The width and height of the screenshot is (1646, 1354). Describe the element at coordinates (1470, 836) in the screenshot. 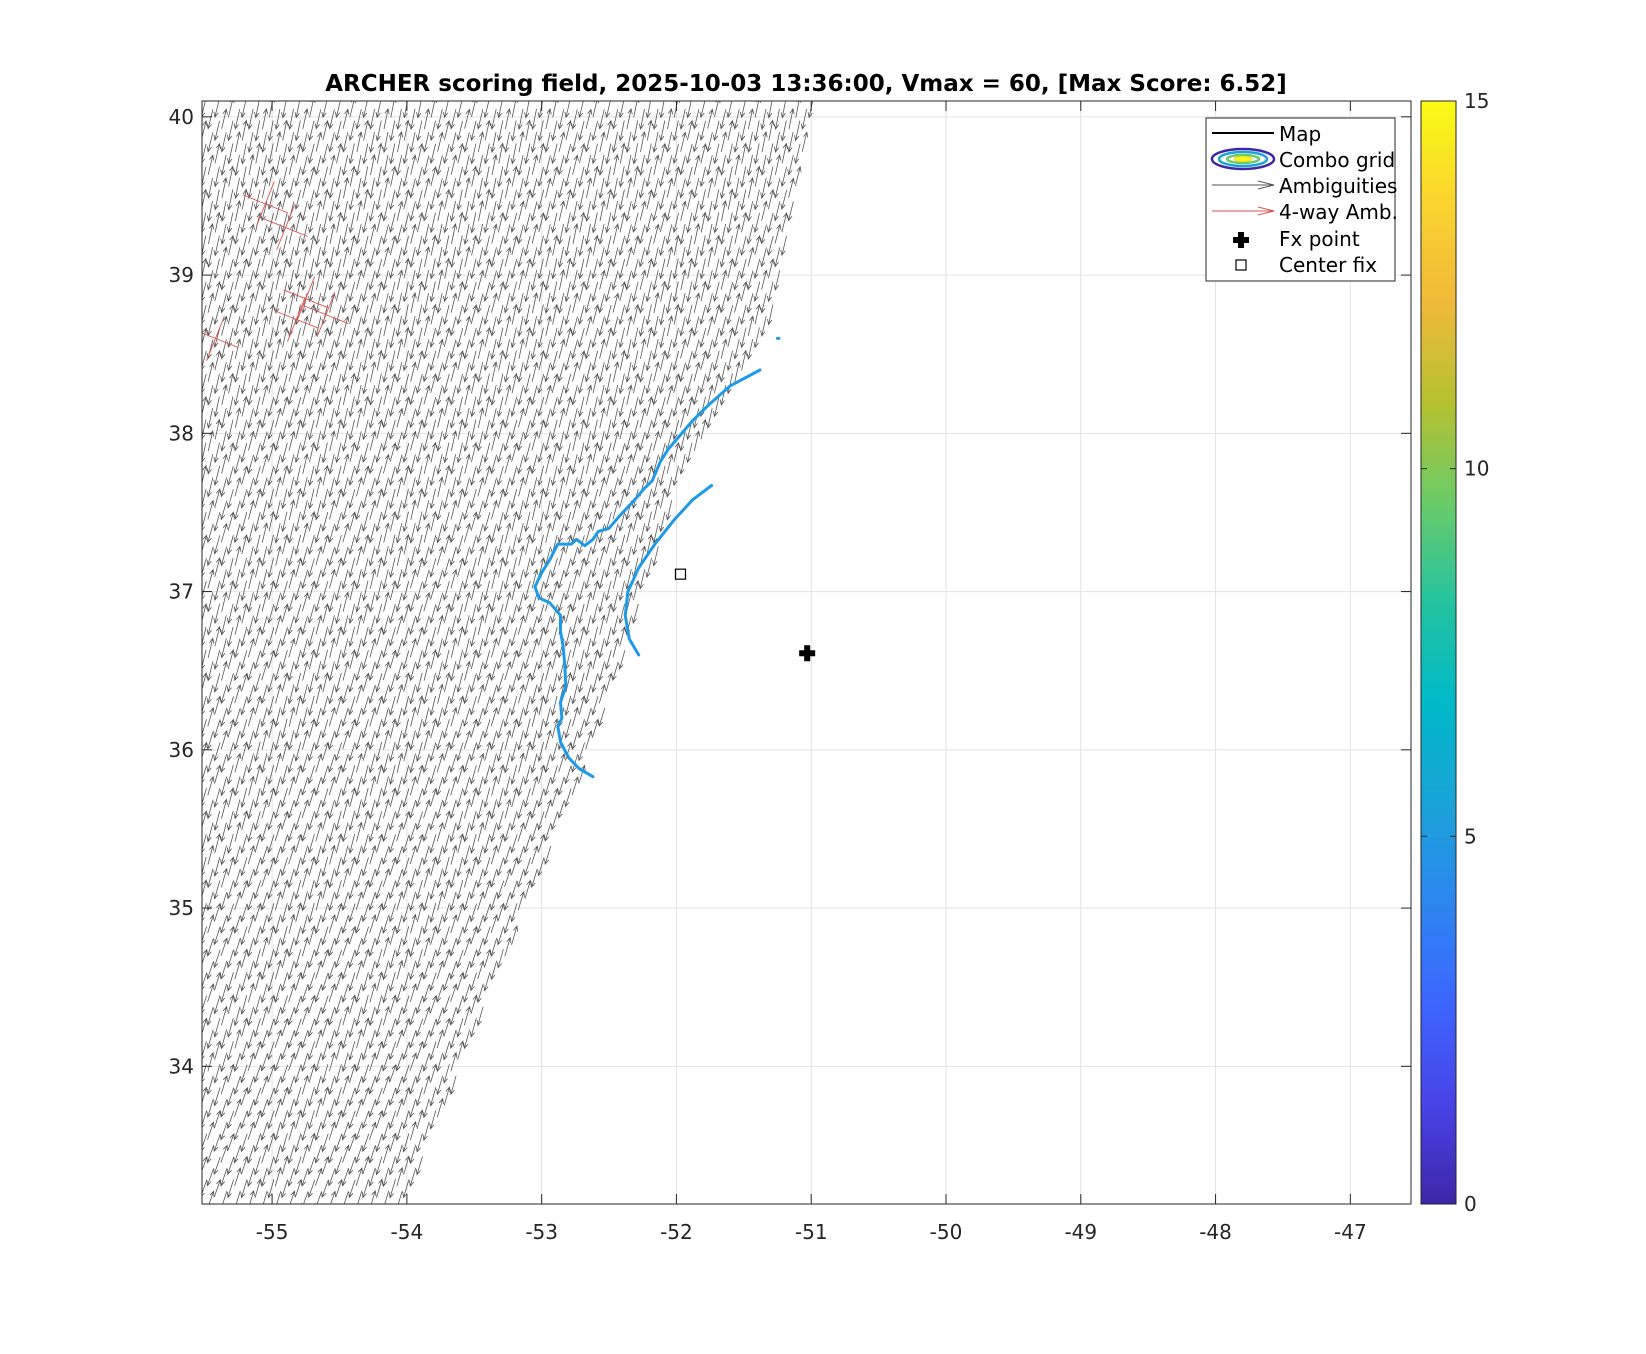

I see `colorbar-tick-label: 5` at that location.